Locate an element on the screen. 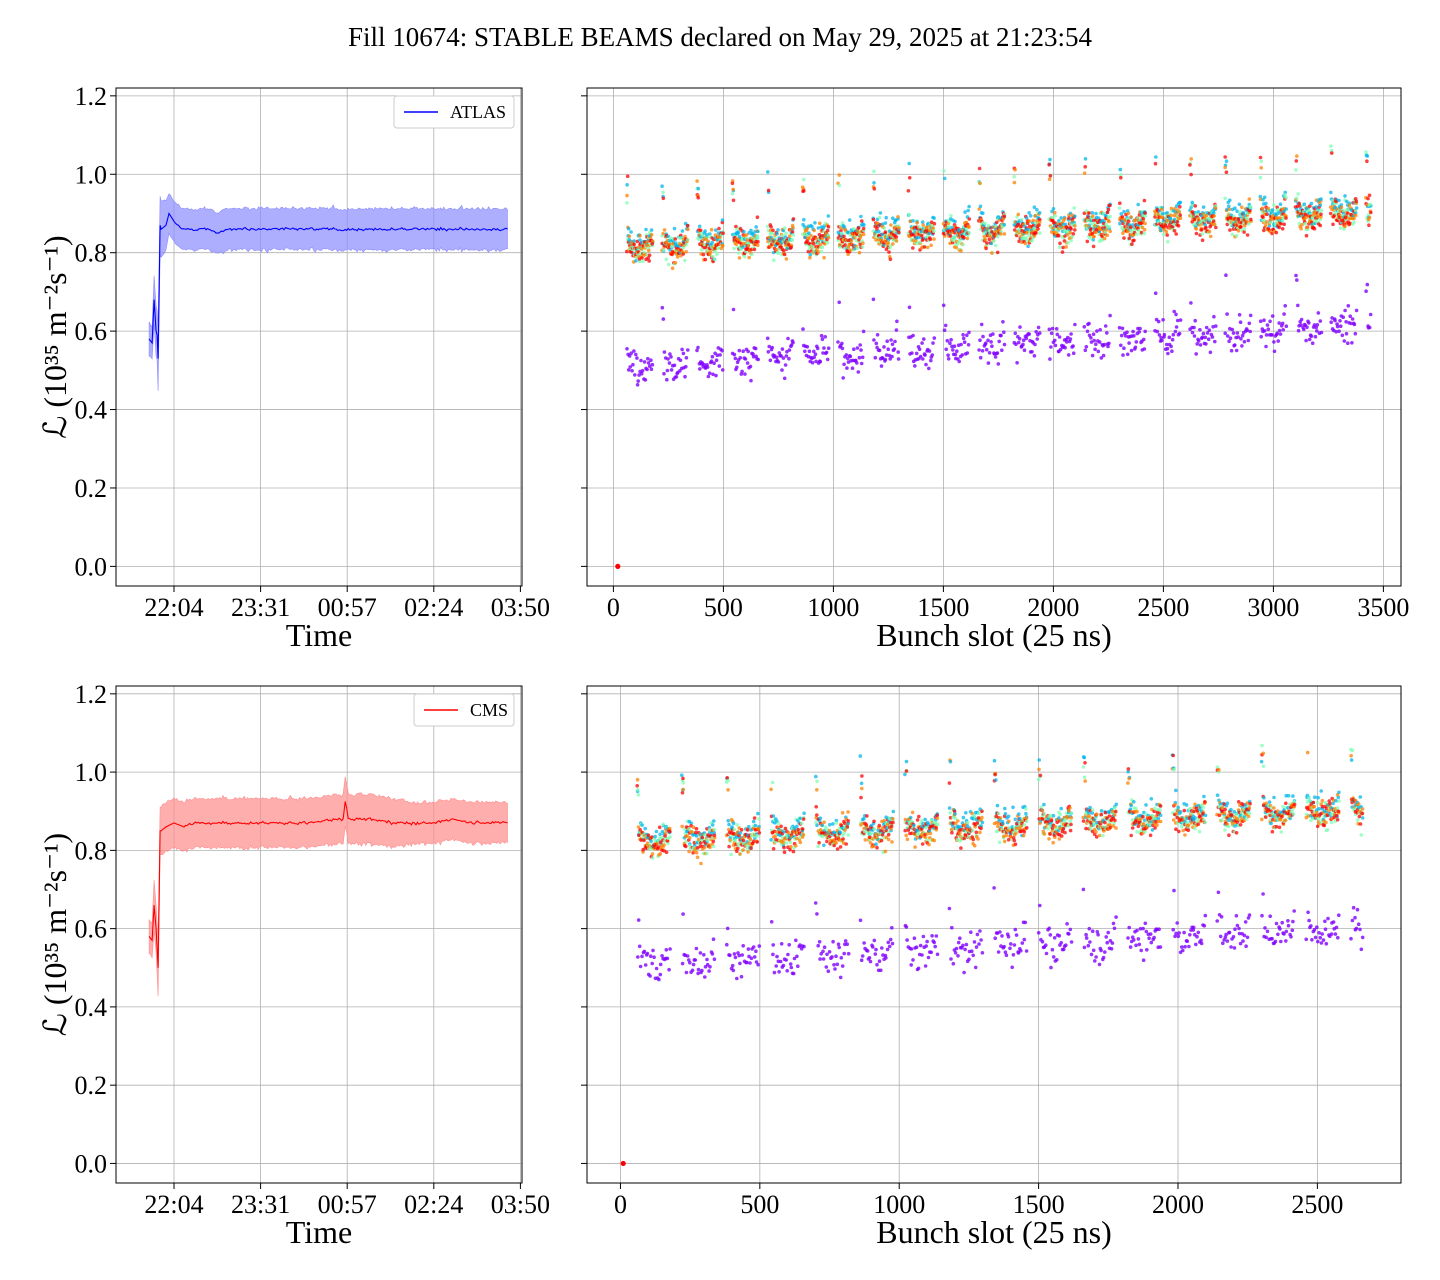  legend-box is located at coordinates (454, 112).